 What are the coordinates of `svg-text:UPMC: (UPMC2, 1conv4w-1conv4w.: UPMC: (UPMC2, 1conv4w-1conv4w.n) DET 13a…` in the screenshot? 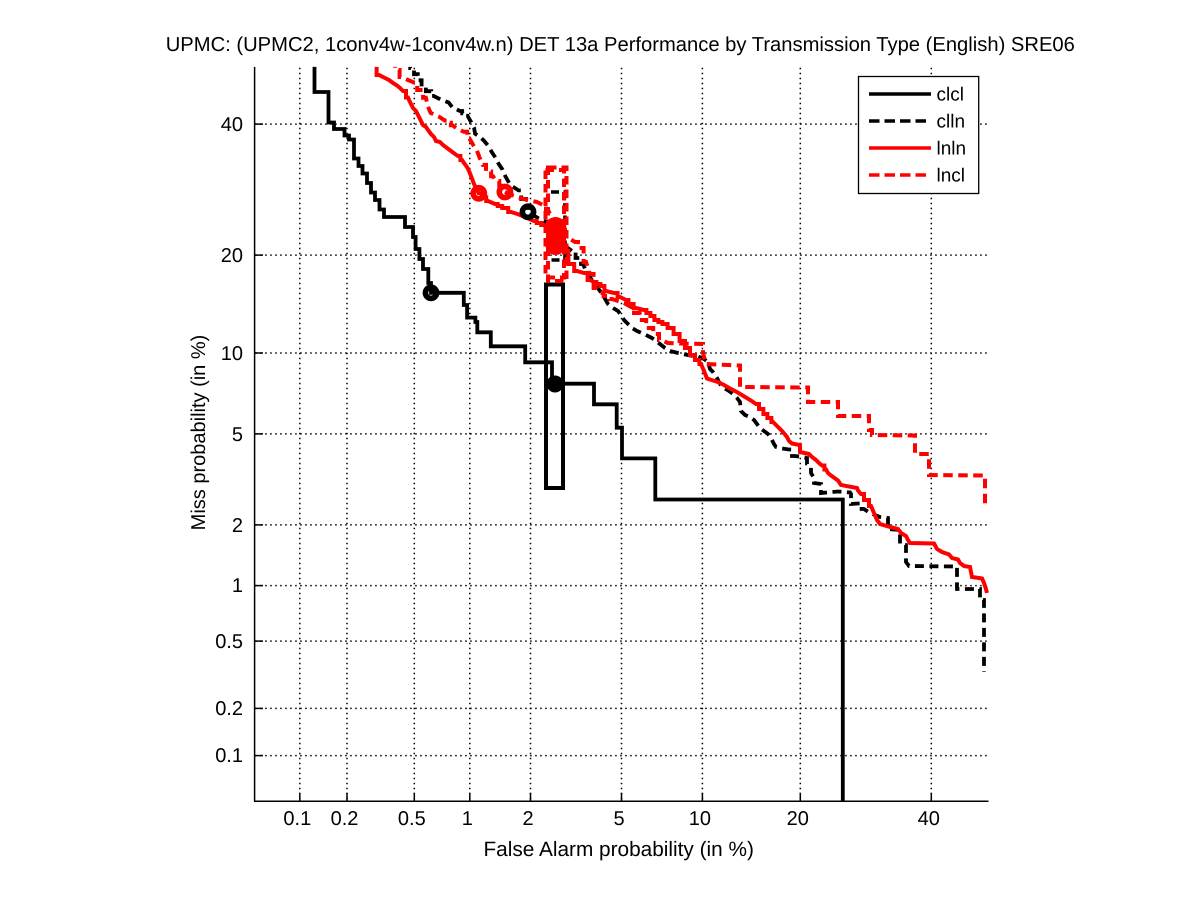 It's located at (620, 45).